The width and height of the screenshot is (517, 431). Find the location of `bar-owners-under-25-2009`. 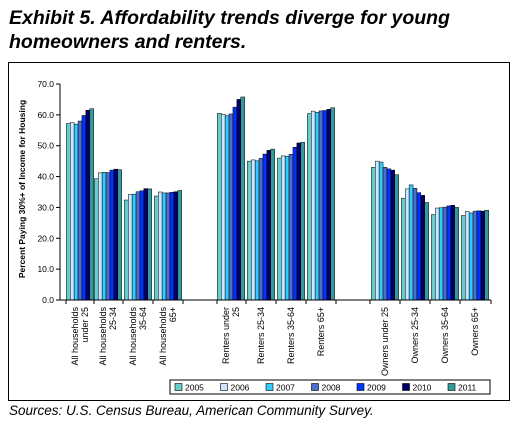

bar-owners-under-25-2009 is located at coordinates (389, 234).